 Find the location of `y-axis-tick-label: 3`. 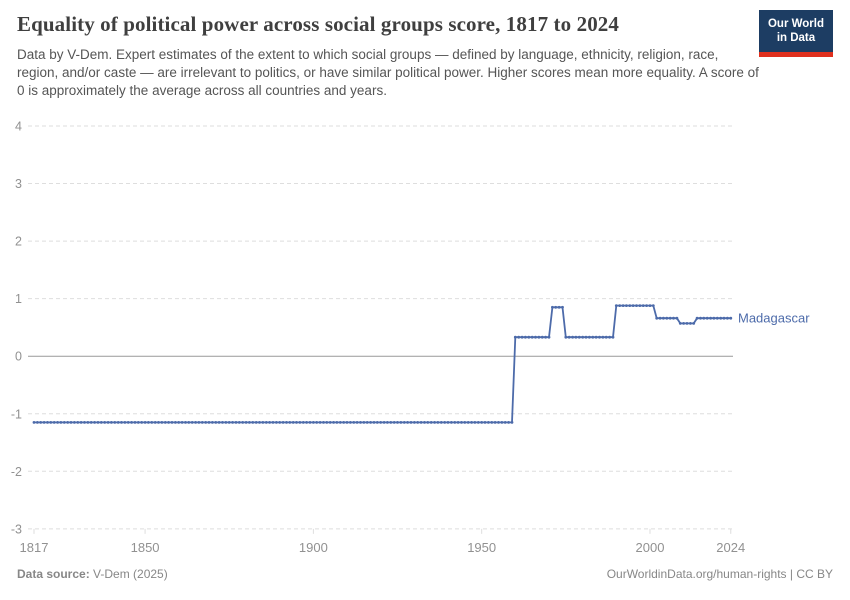

y-axis-tick-label: 3 is located at coordinates (18, 184).